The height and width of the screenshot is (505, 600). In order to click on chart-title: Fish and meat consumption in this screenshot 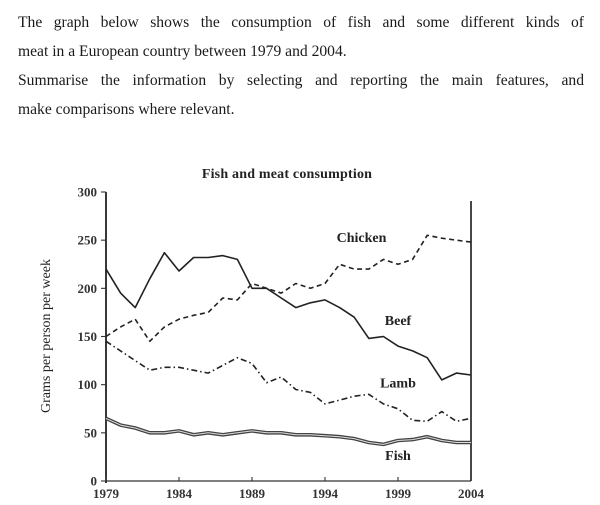, I will do `click(287, 174)`.